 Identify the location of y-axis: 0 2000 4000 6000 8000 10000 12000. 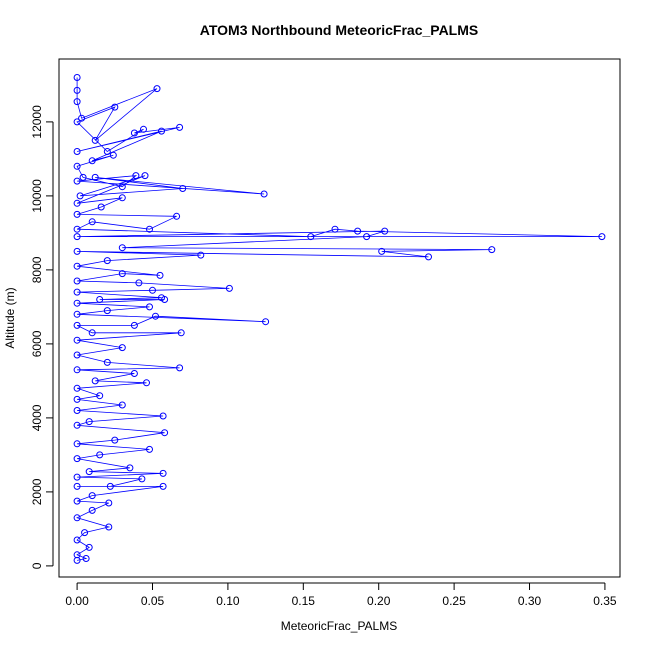
(42, 337).